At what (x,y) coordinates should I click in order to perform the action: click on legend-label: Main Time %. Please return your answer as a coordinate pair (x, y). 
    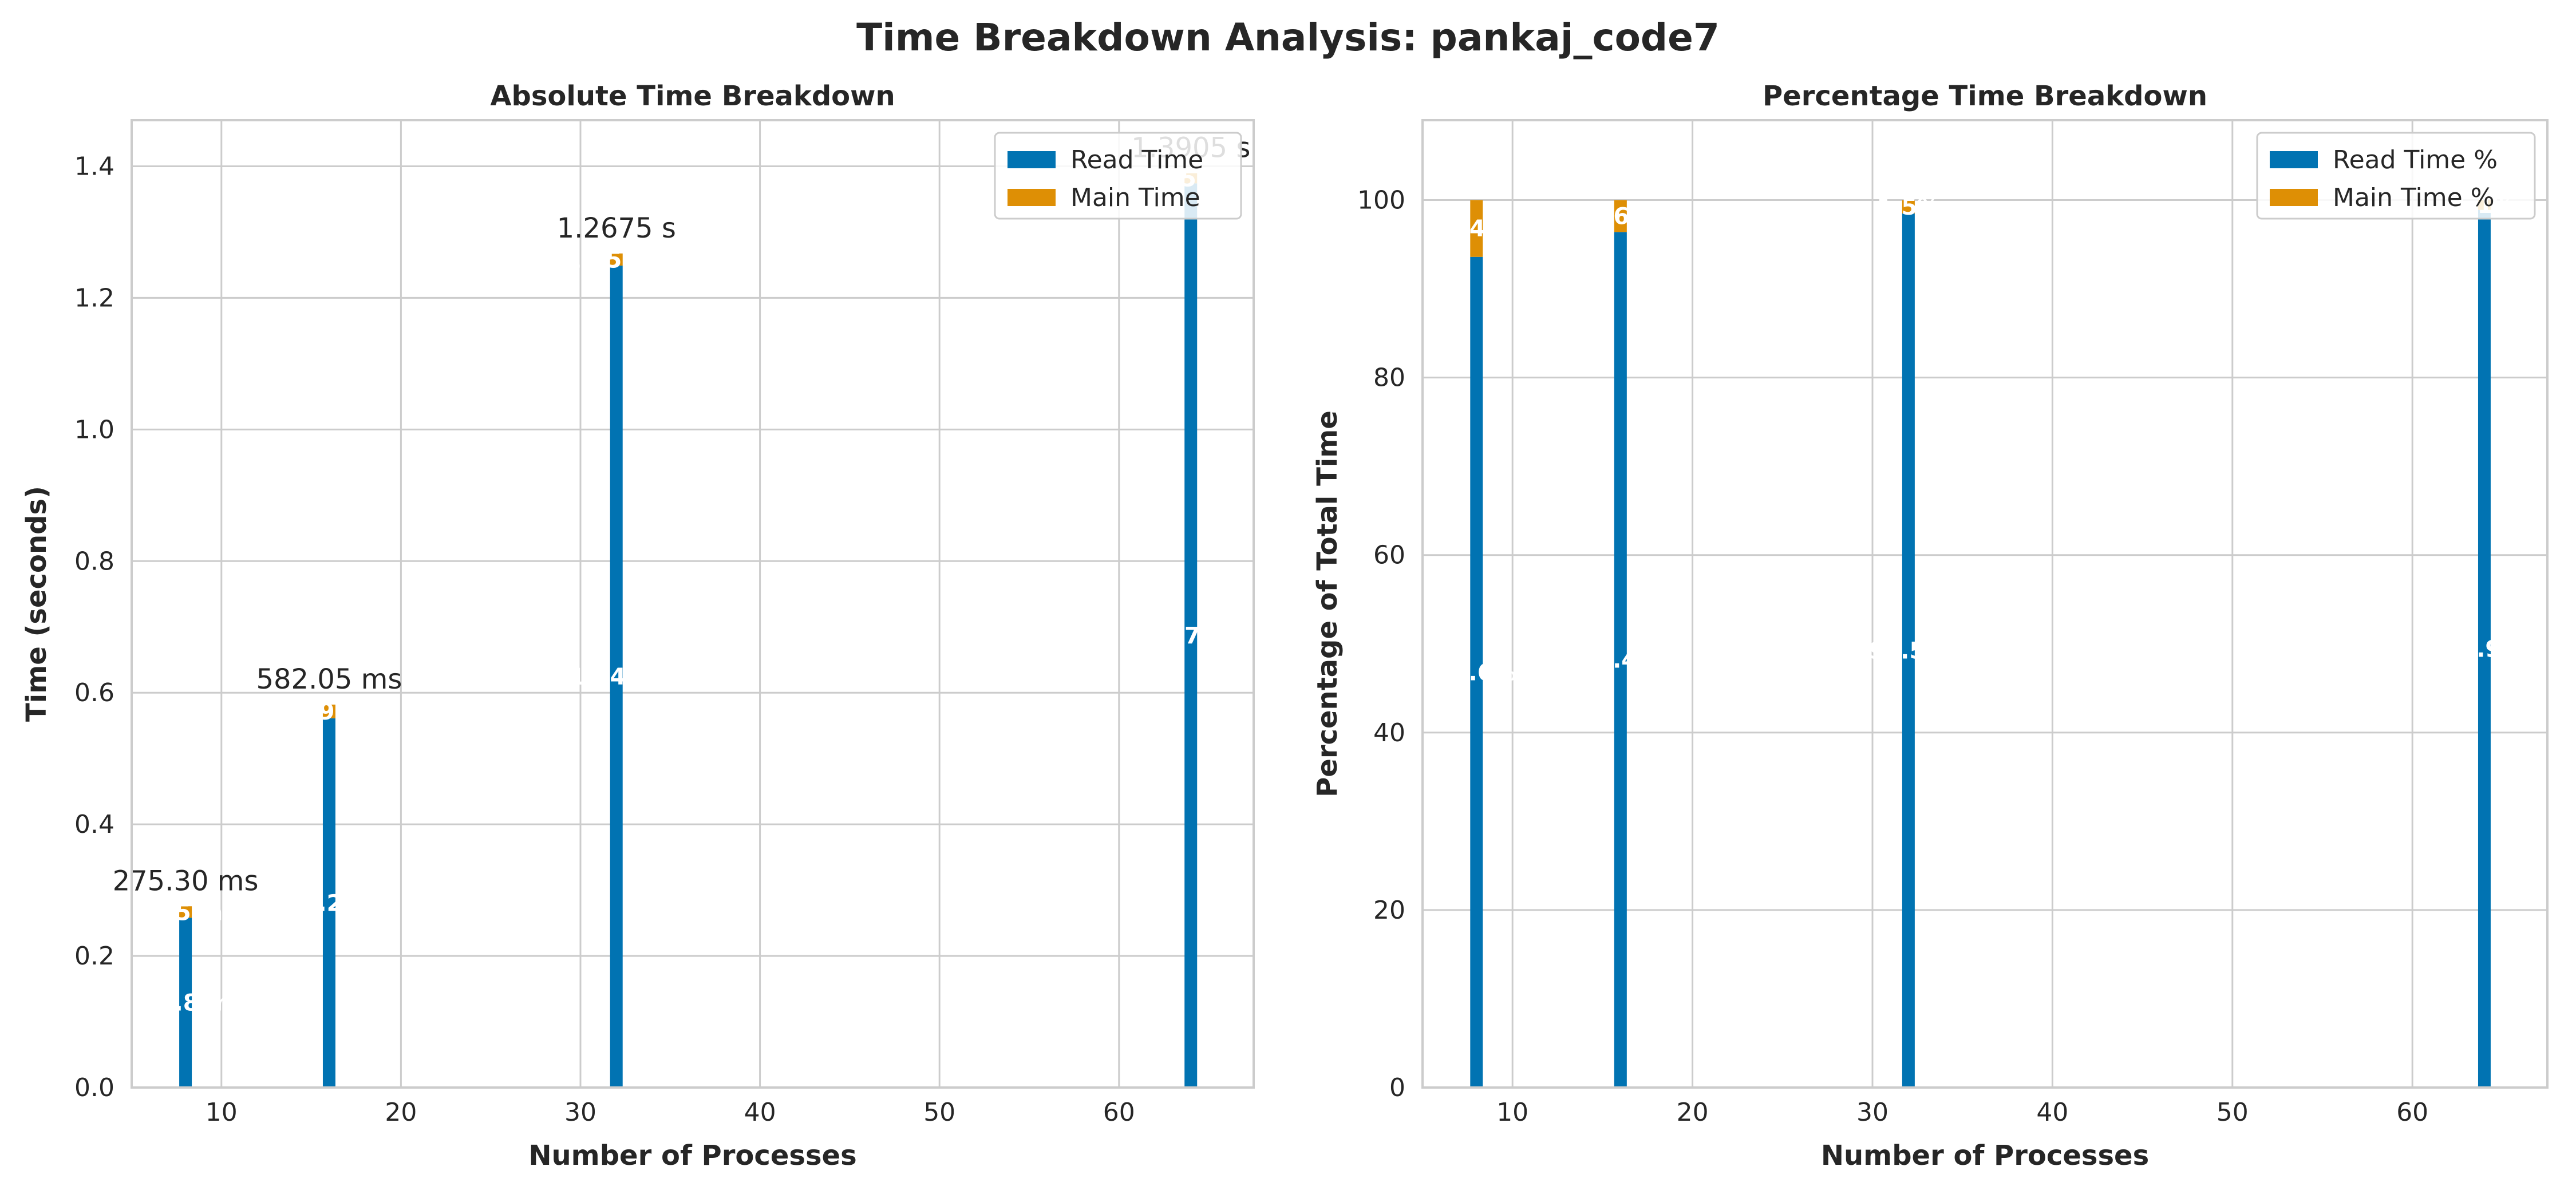
    Looking at the image, I should click on (2414, 198).